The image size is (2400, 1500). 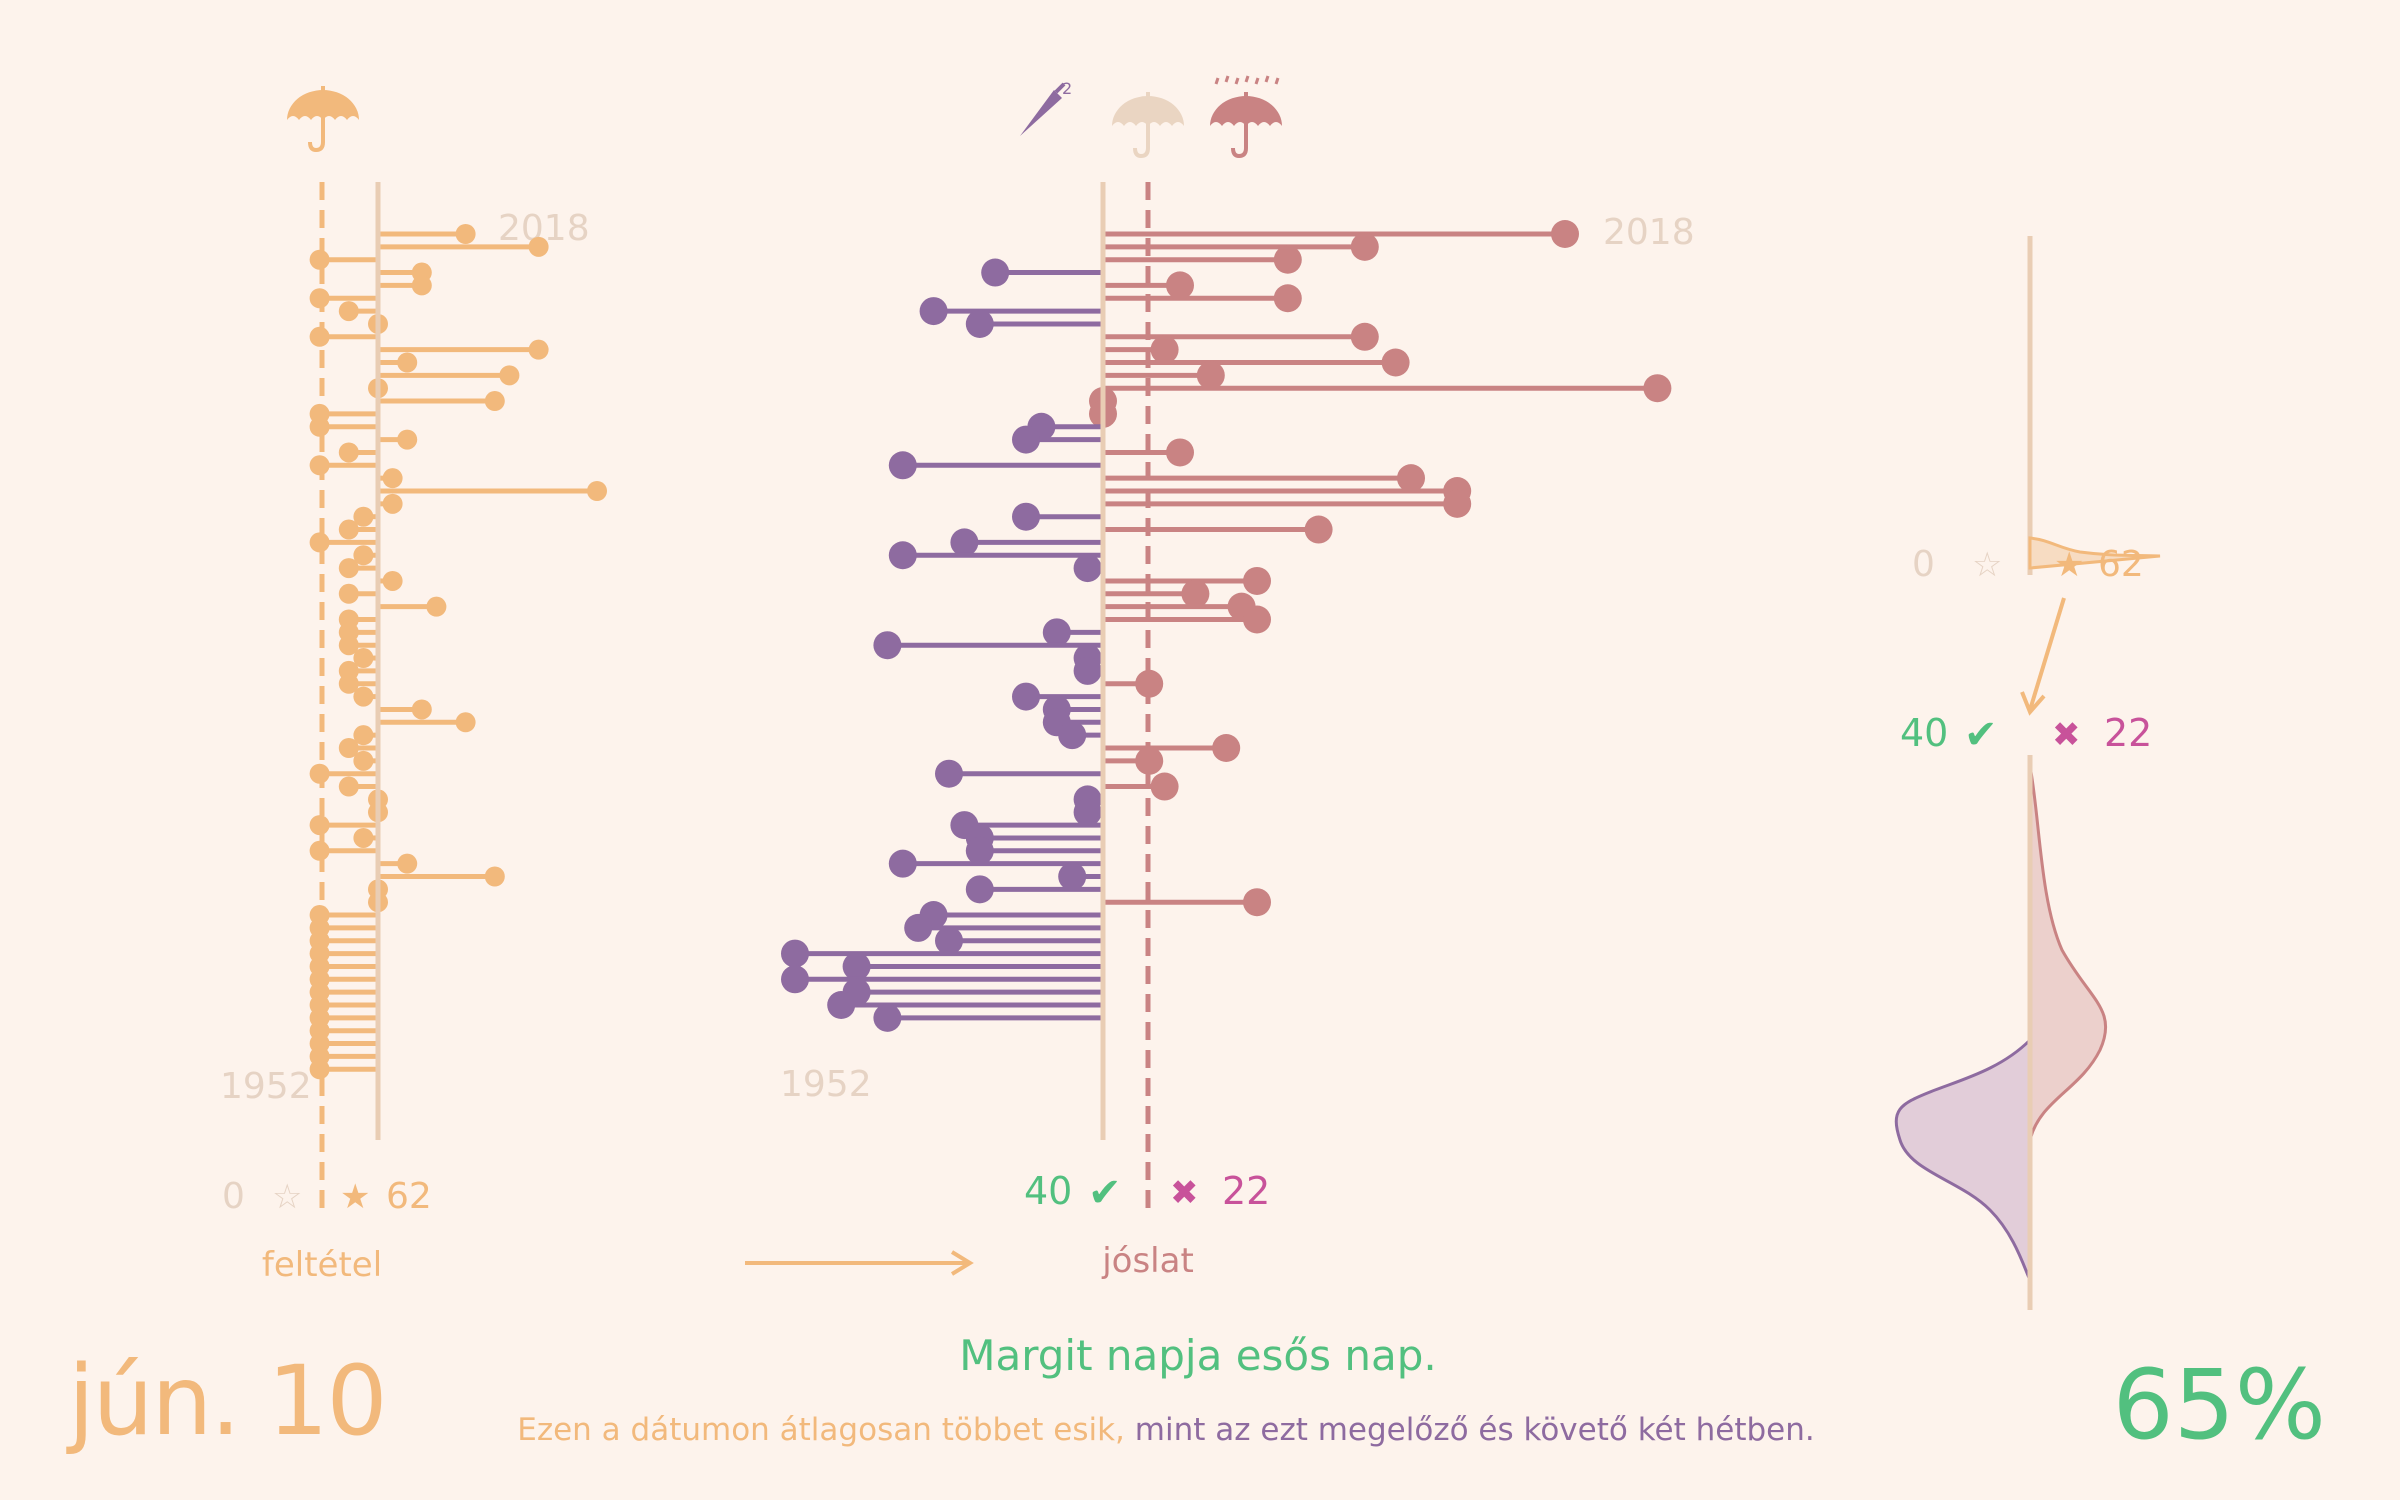 I want to click on condition-point-2002, so click(x=407, y=439).